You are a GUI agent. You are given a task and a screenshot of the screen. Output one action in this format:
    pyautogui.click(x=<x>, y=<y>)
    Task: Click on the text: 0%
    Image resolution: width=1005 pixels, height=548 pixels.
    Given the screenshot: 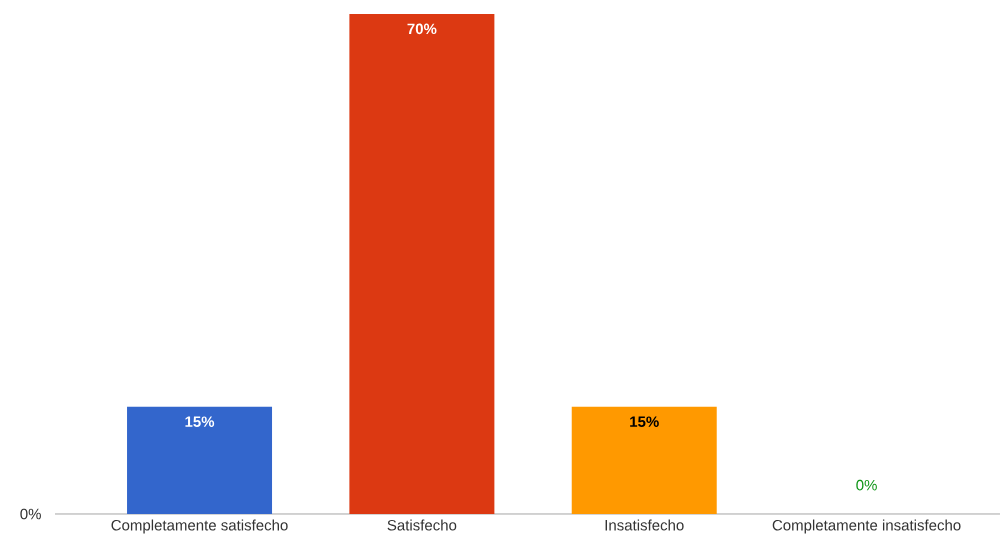 What is the action you would take?
    pyautogui.click(x=30, y=514)
    